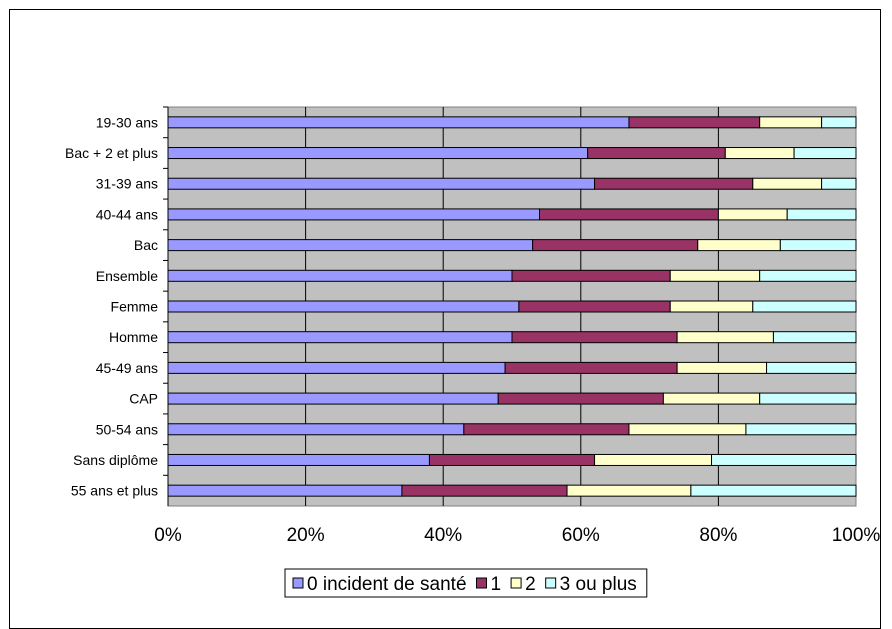 The width and height of the screenshot is (892, 629). What do you see at coordinates (306, 535) in the screenshot?
I see `x-tick-label: 20%` at bounding box center [306, 535].